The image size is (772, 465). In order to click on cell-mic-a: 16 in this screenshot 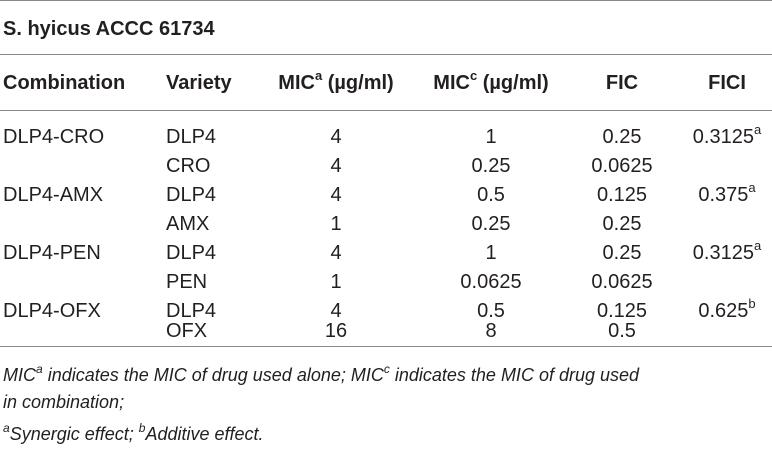, I will do `click(336, 331)`.